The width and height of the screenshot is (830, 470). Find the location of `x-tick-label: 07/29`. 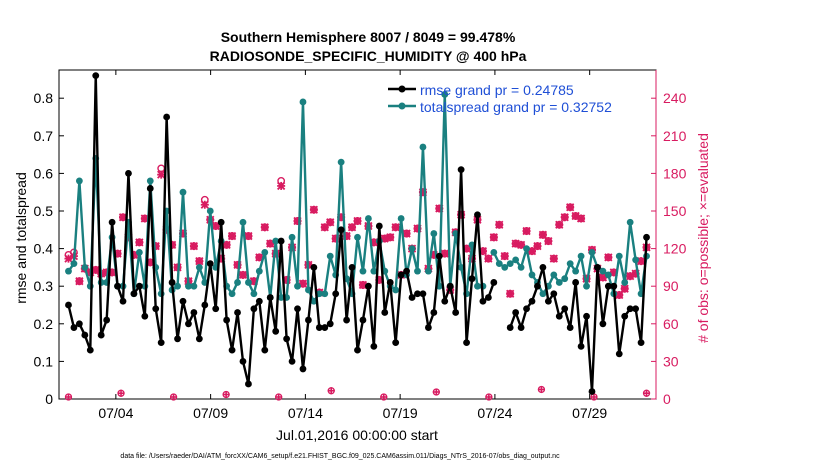

x-tick-label: 07/29 is located at coordinates (589, 413).